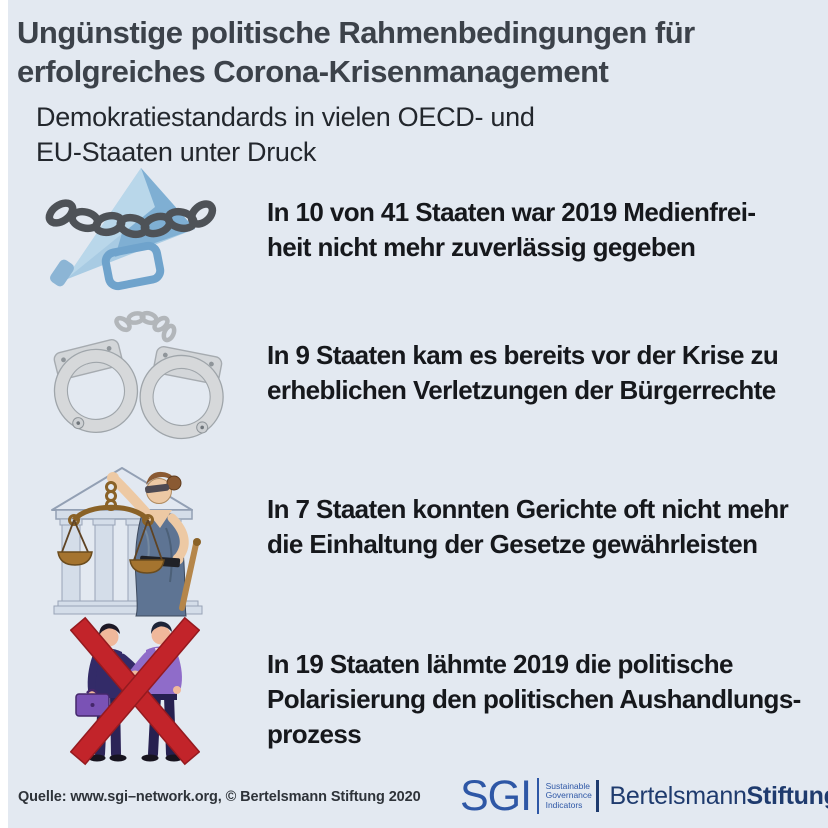 The image size is (828, 828). What do you see at coordinates (314, 734) in the screenshot?
I see `fact-4-line-3: prozess` at bounding box center [314, 734].